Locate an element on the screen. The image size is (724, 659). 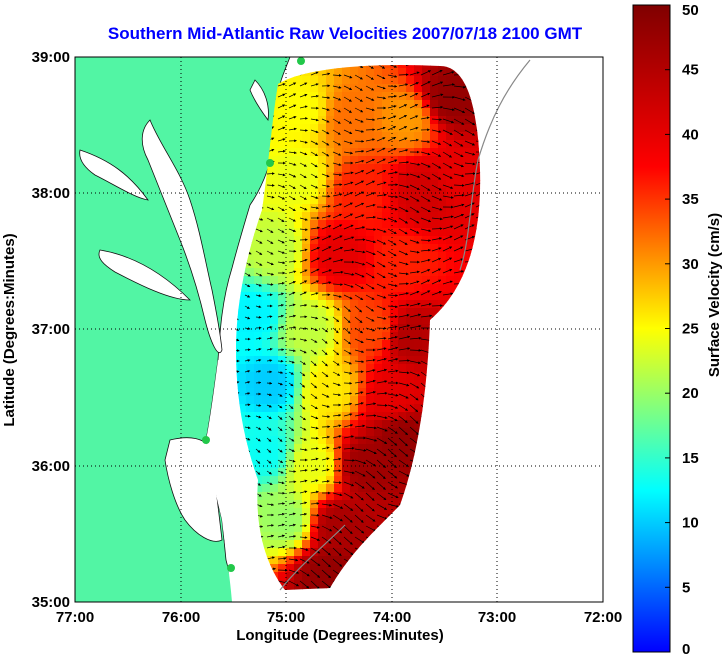
radar-station-marker is located at coordinates (301, 61).